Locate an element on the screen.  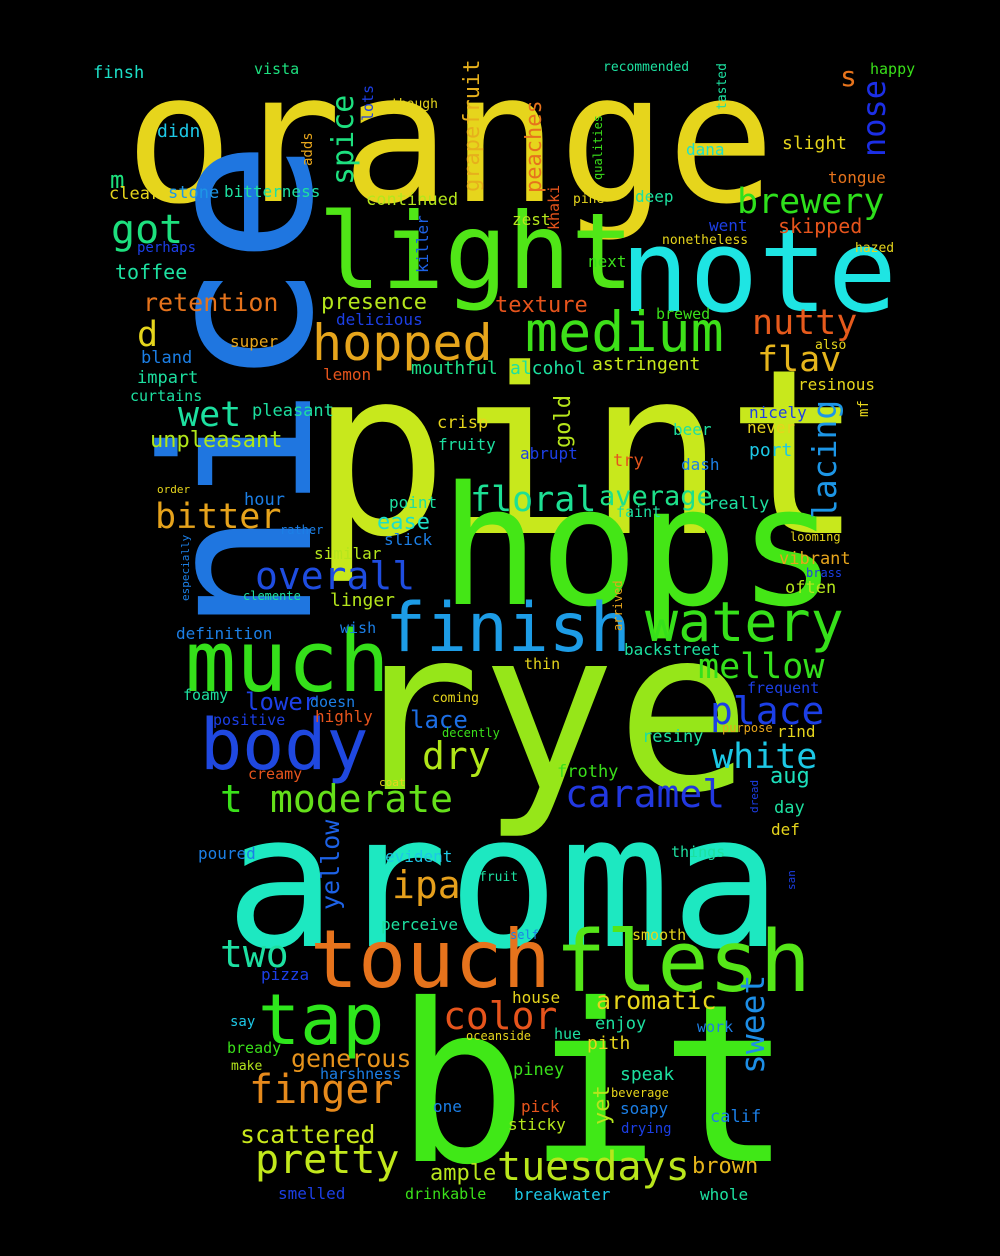
word-happy: happy is located at coordinates (893, 69).